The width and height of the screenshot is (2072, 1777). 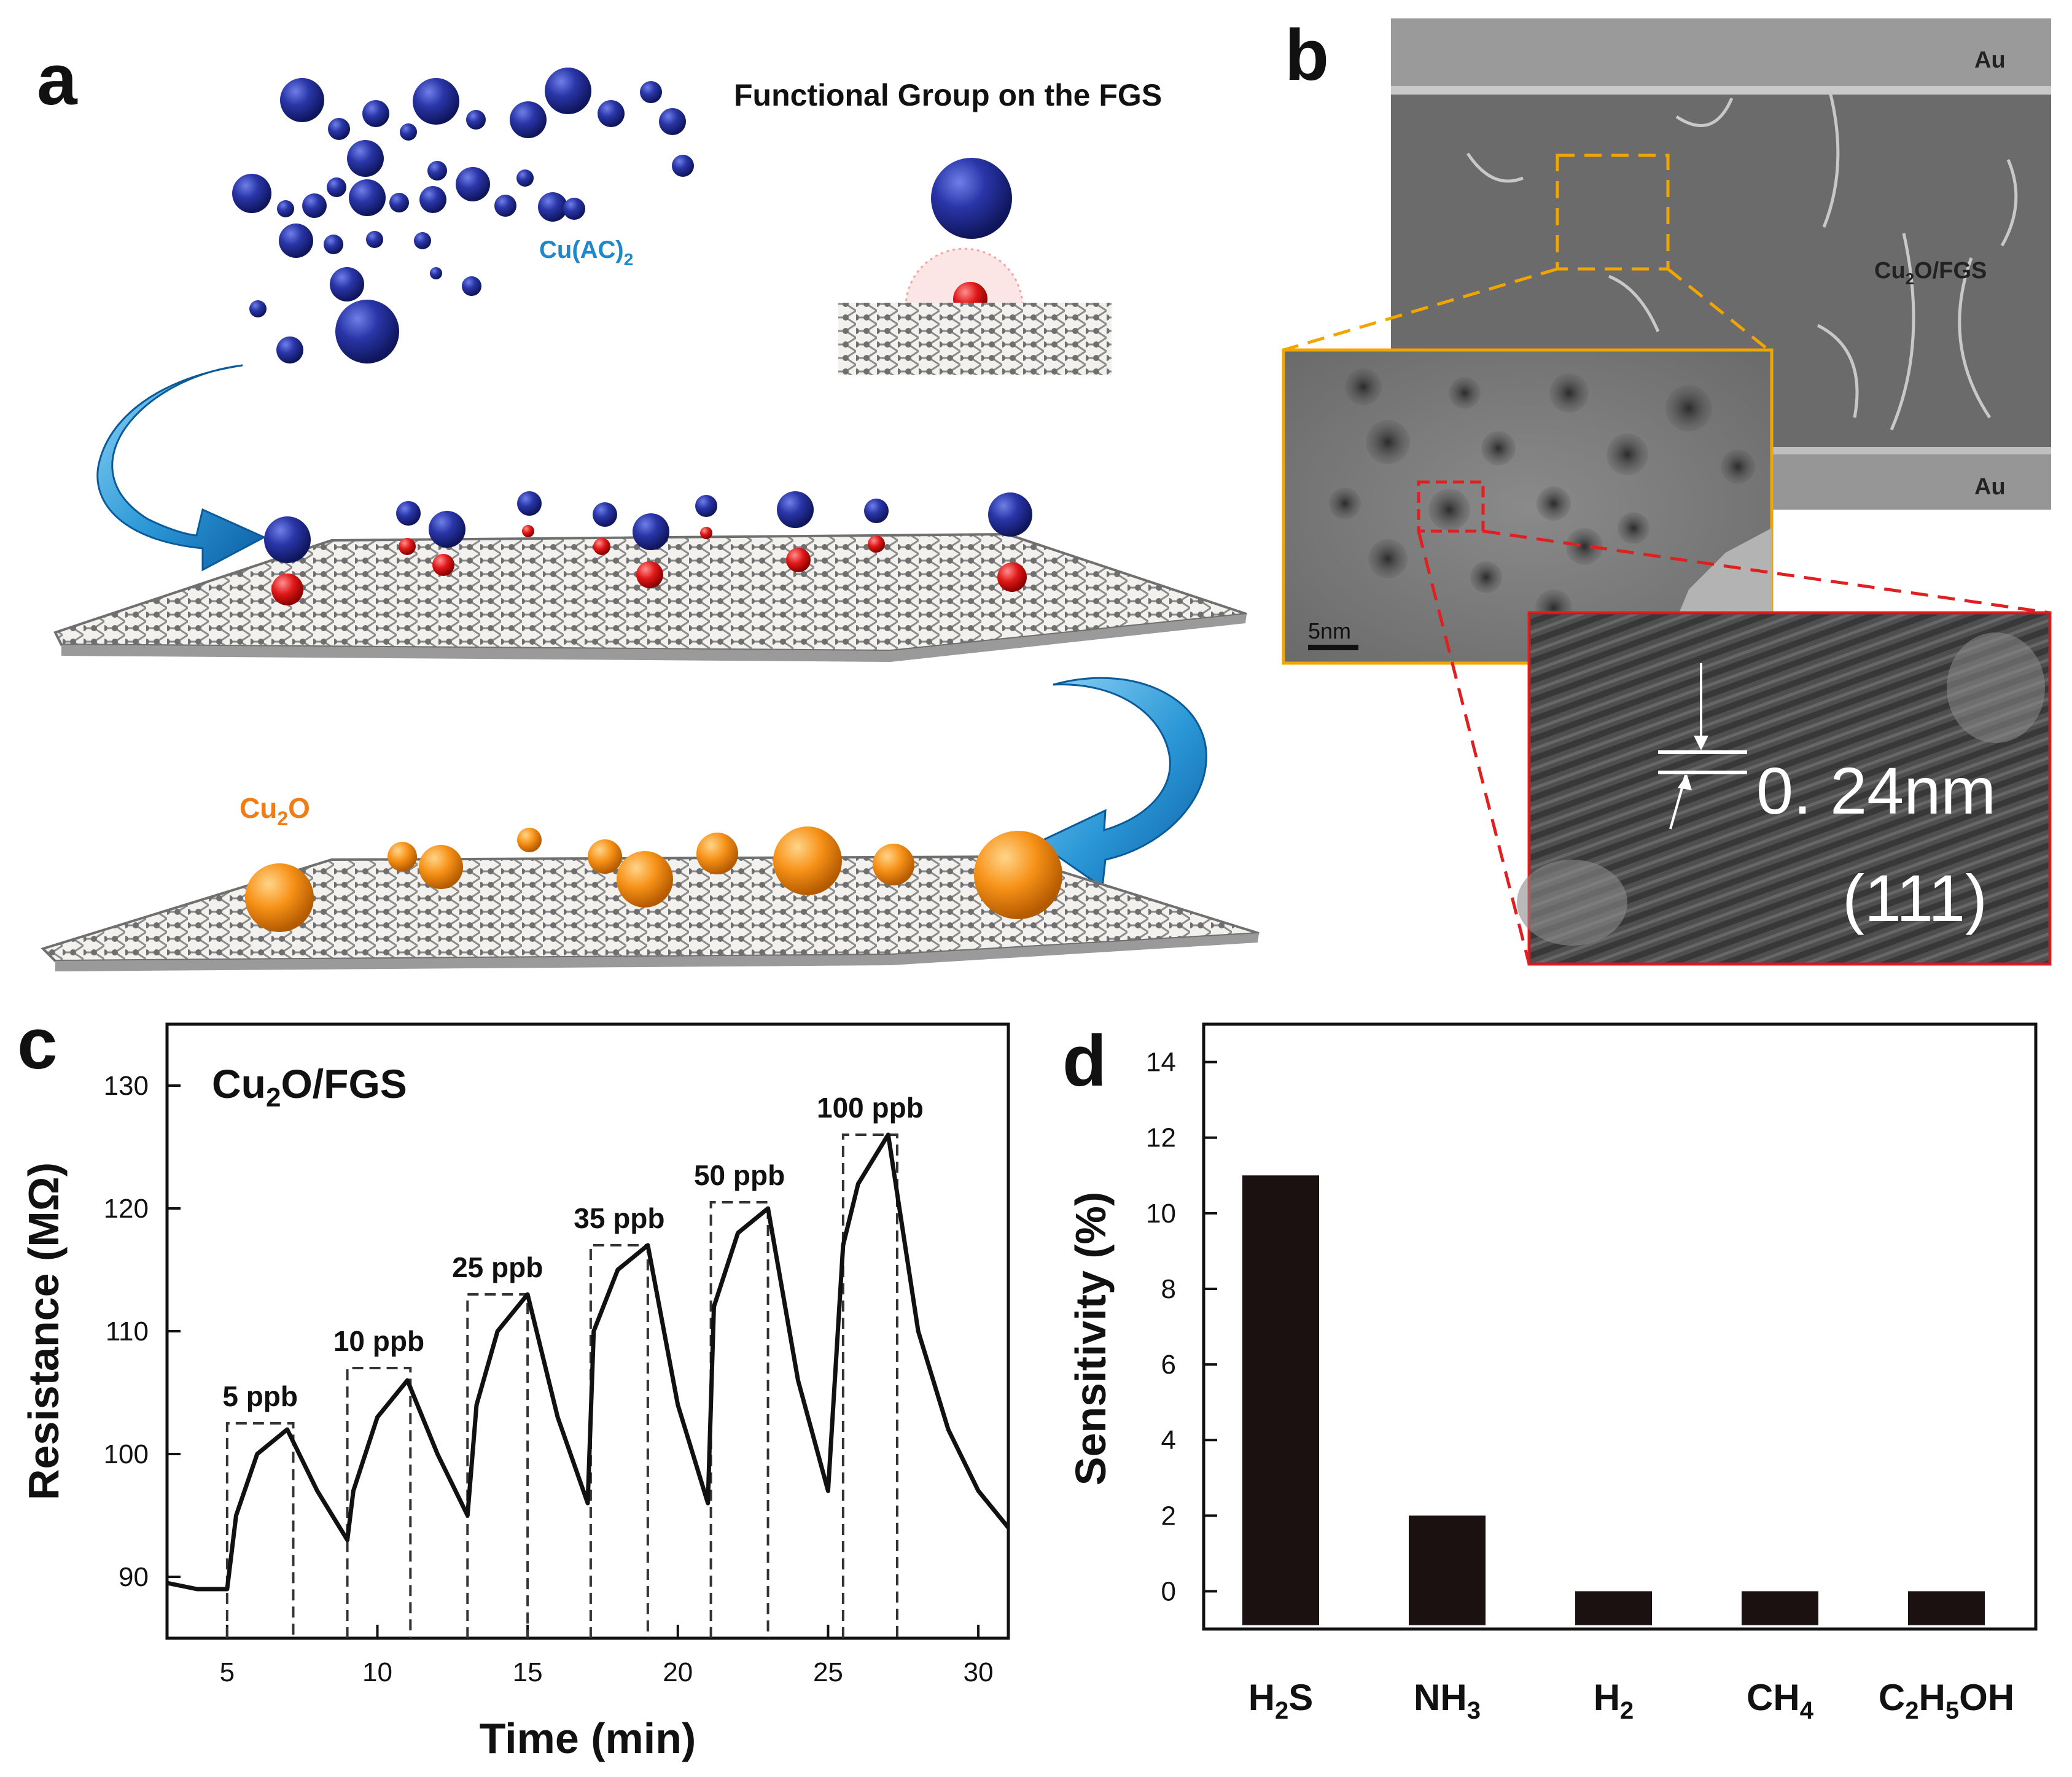 What do you see at coordinates (1780, 1700) in the screenshot?
I see `category-label: CH4` at bounding box center [1780, 1700].